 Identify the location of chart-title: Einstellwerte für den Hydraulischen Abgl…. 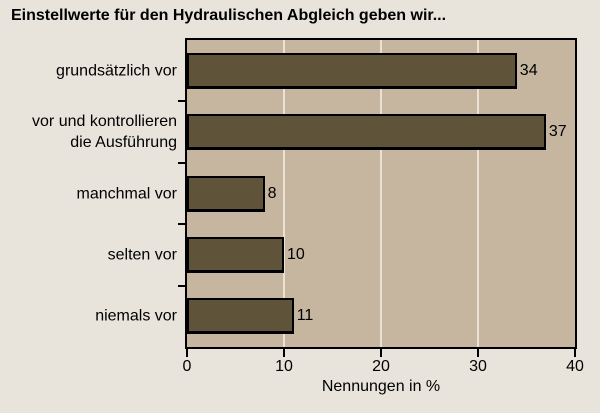
(229, 15).